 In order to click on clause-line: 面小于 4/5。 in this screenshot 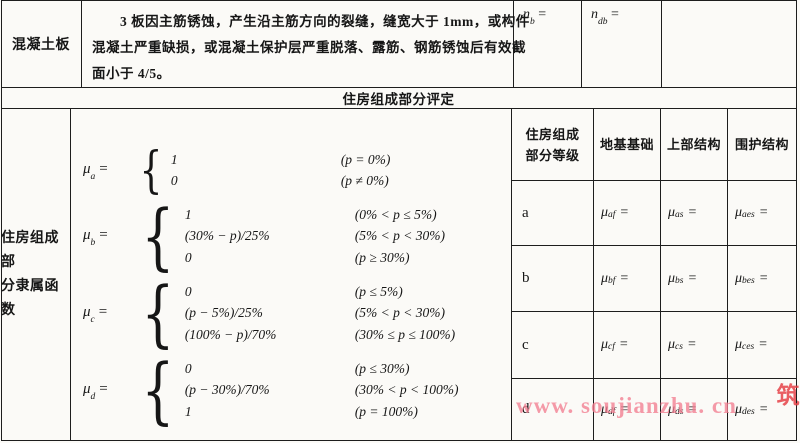, I will do `click(131, 73)`.